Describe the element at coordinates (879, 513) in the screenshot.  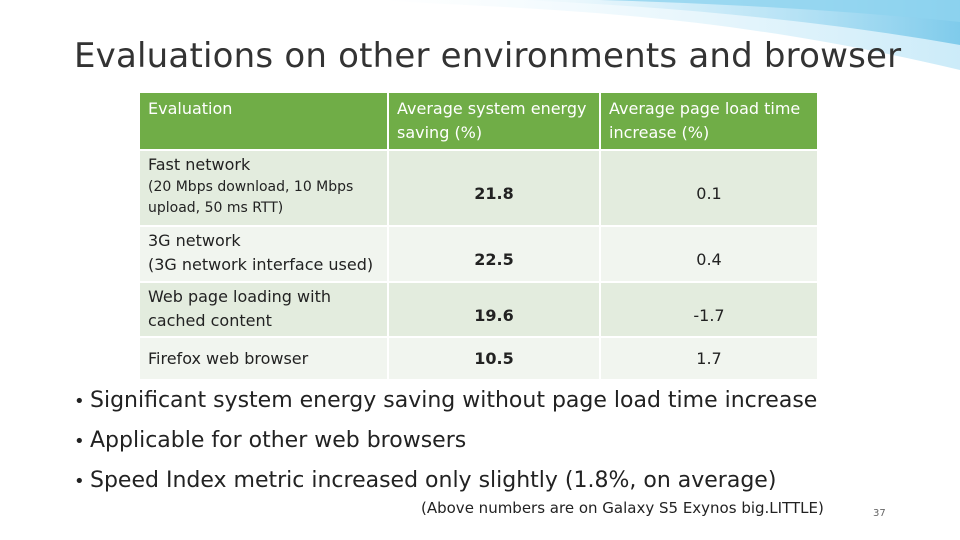
I see `page-number: 37` at that location.